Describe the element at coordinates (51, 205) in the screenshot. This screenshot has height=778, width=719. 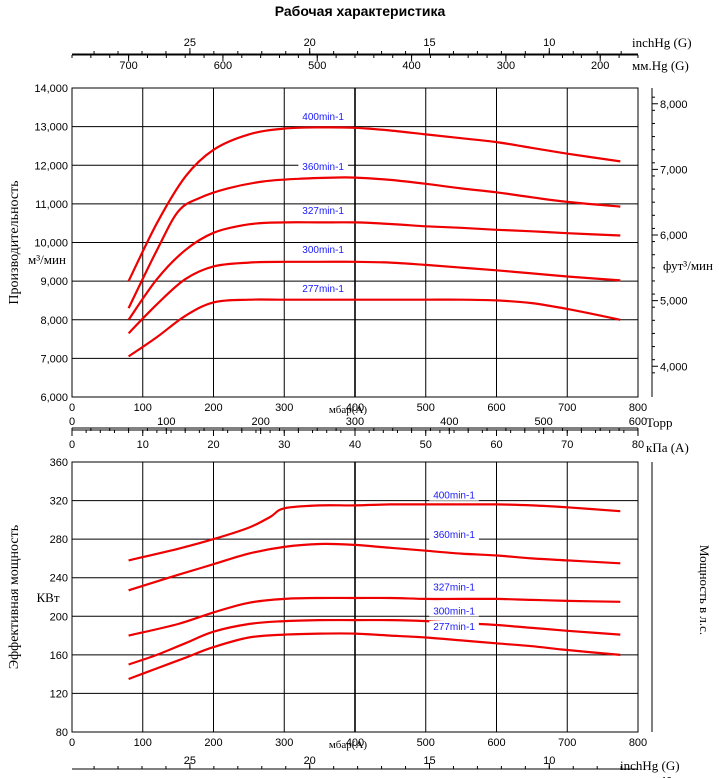
I see `y-tick-label: 11,000` at that location.